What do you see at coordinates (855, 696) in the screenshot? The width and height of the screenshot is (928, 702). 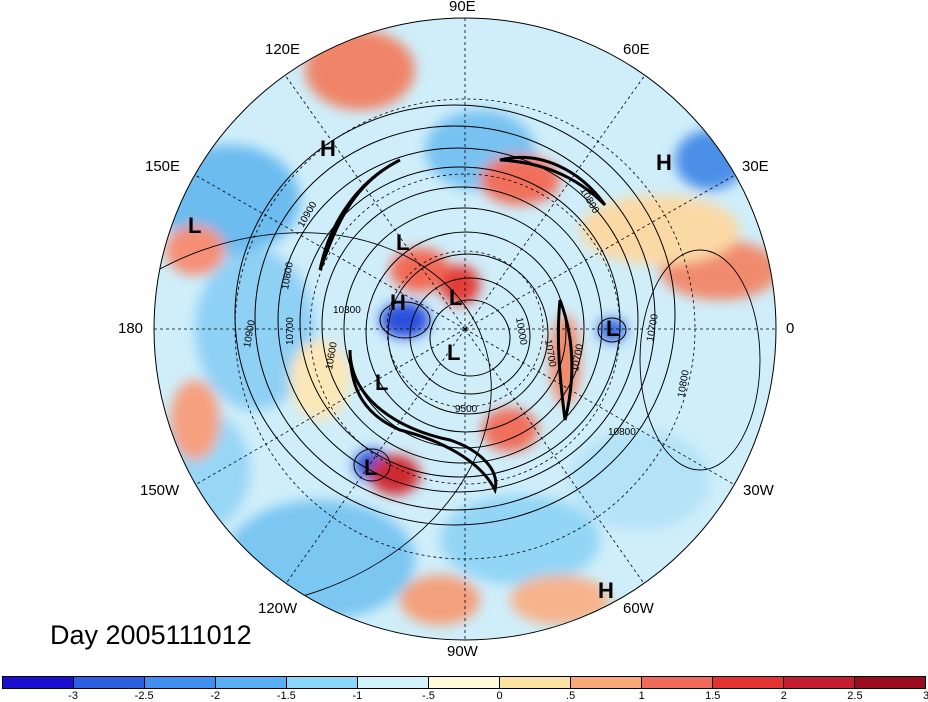 I see `colorbar-tick-label: 2.5` at bounding box center [855, 696].